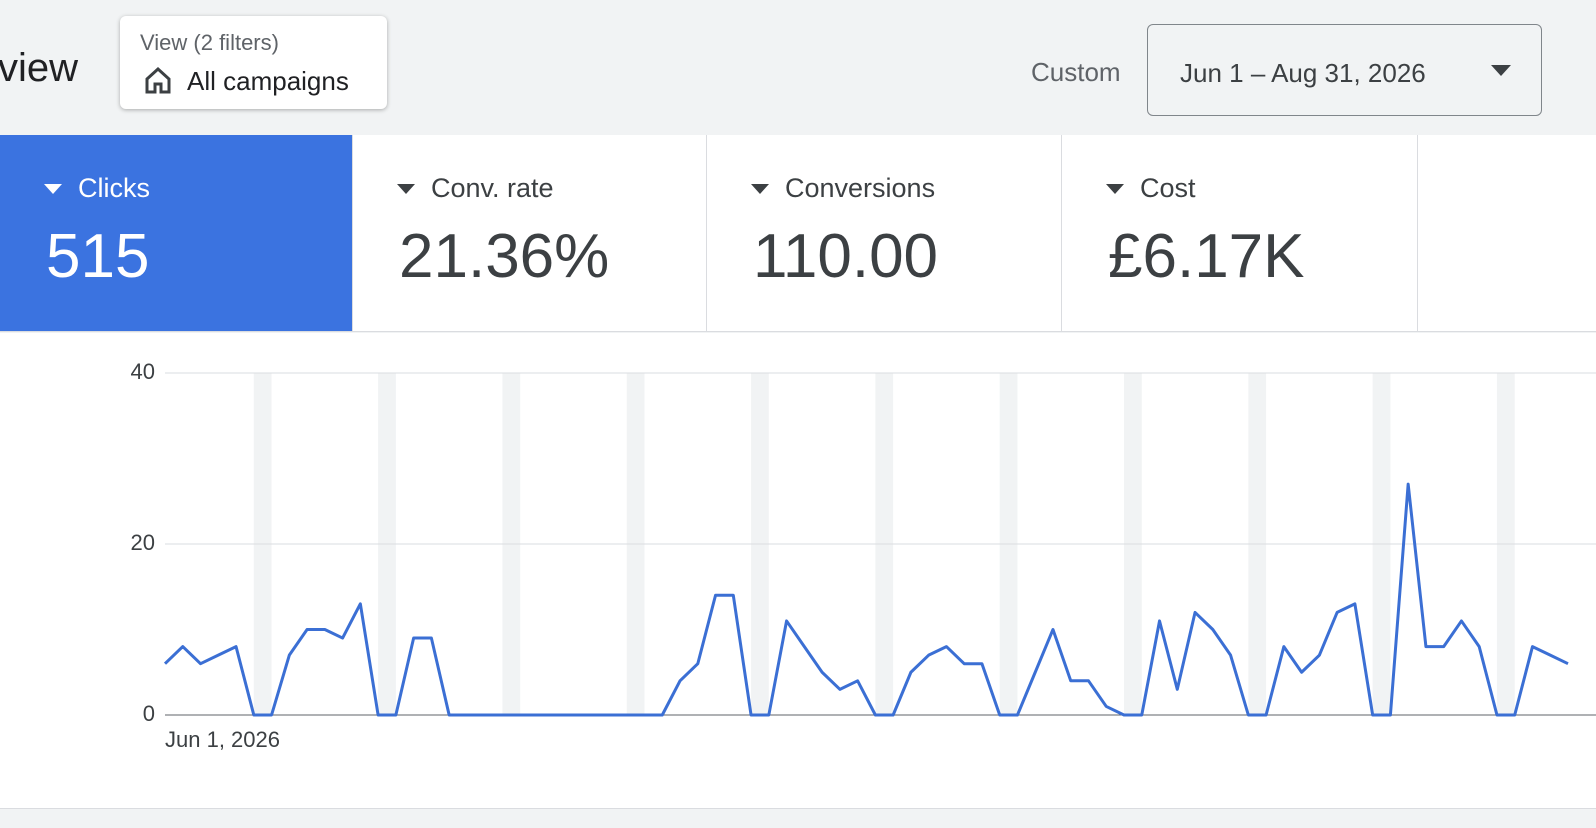  Describe the element at coordinates (158, 80) in the screenshot. I see `home-icon` at that location.